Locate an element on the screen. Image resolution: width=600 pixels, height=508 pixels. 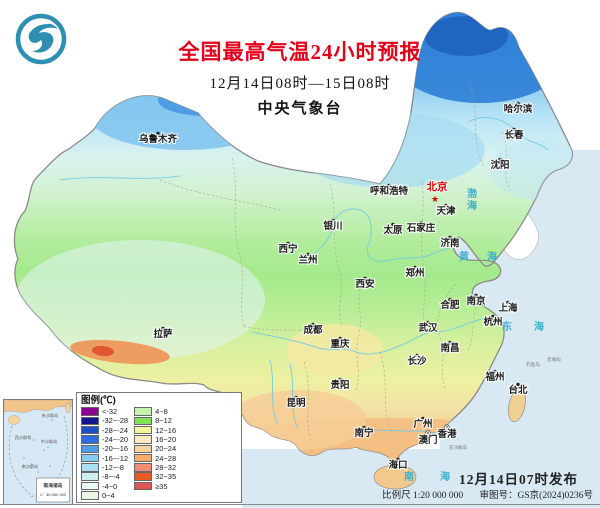
city-marker: 重庆 is located at coordinates (340, 343).